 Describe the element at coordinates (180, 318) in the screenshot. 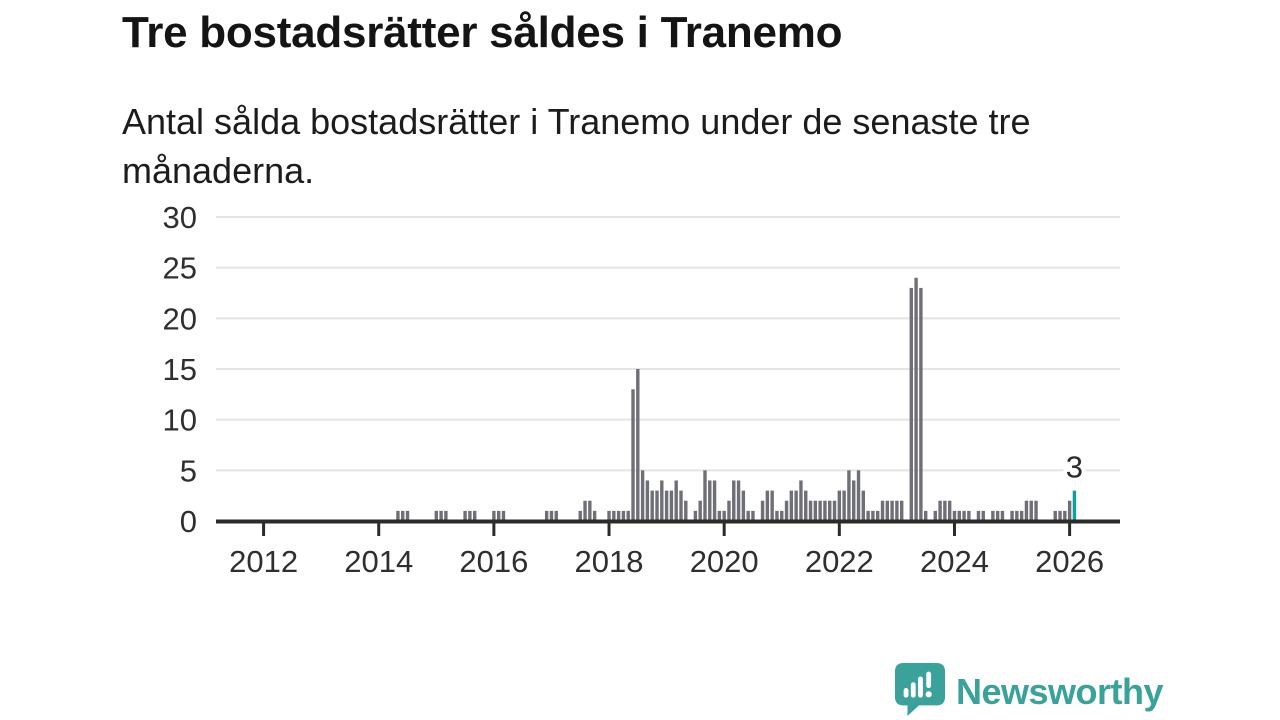

I see `y-tick-label: 20` at that location.